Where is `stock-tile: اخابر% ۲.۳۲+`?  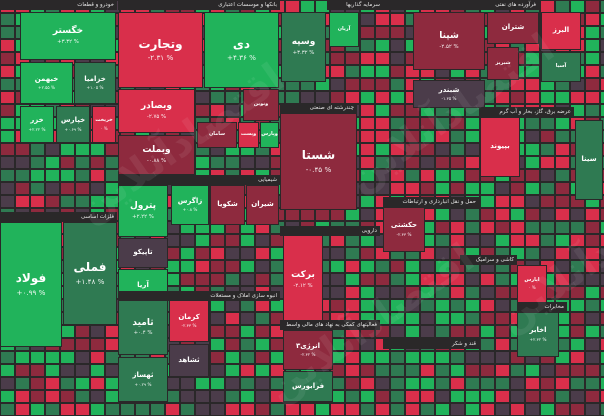
stock-tile: اخابر% ۲.۳۲+ is located at coordinates (538, 334).